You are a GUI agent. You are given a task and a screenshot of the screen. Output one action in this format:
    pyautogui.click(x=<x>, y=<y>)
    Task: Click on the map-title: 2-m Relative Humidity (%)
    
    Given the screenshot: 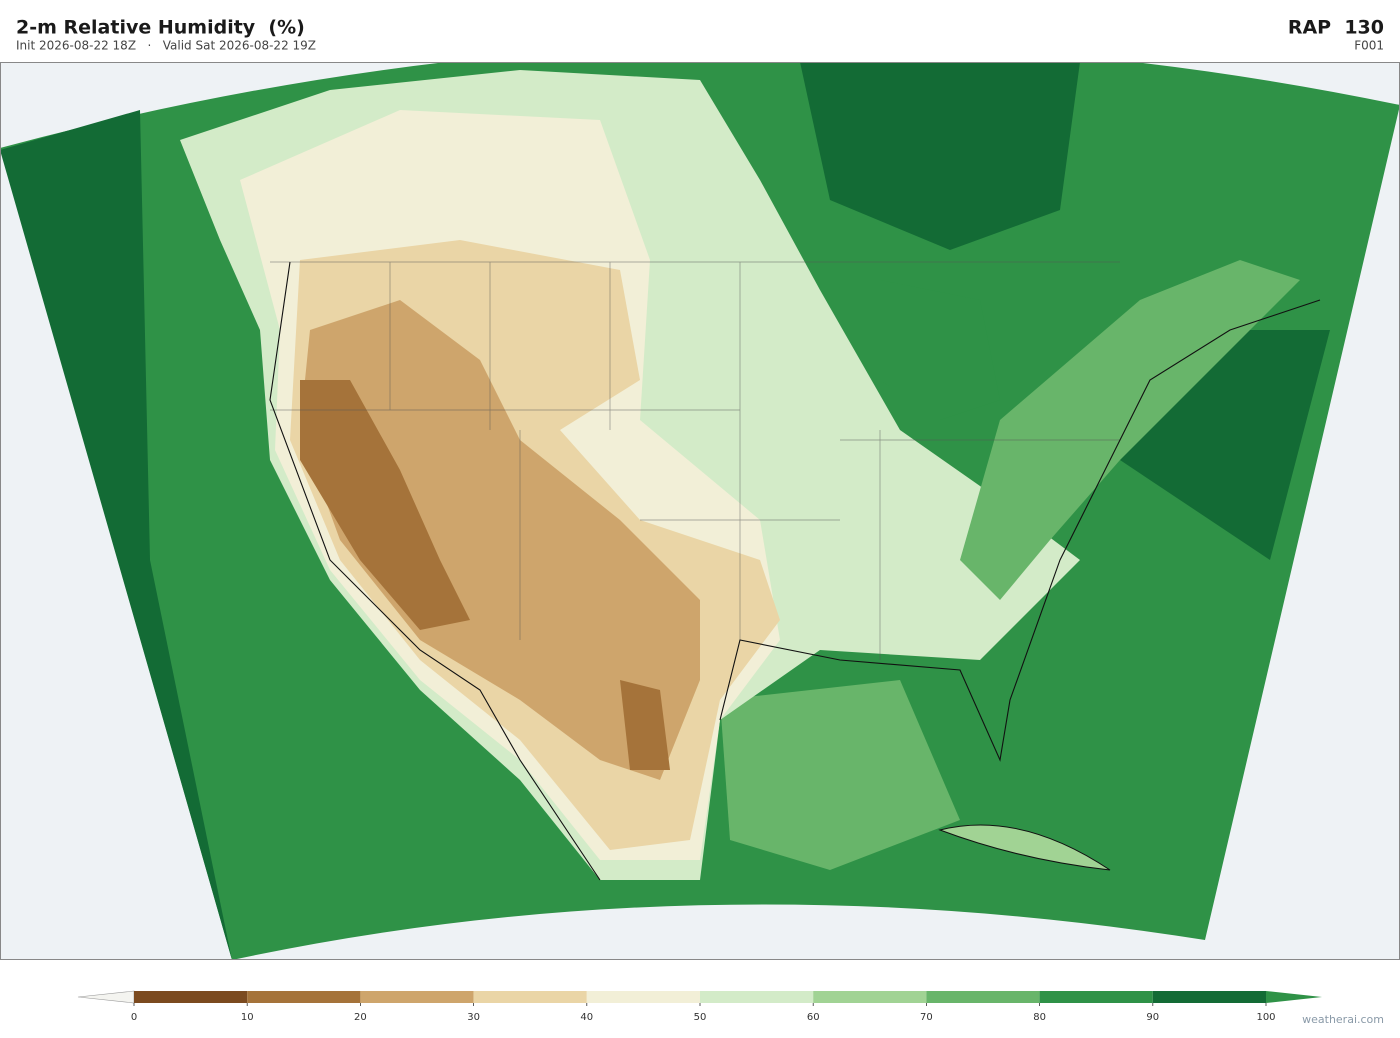 What is the action you would take?
    pyautogui.click(x=160, y=28)
    